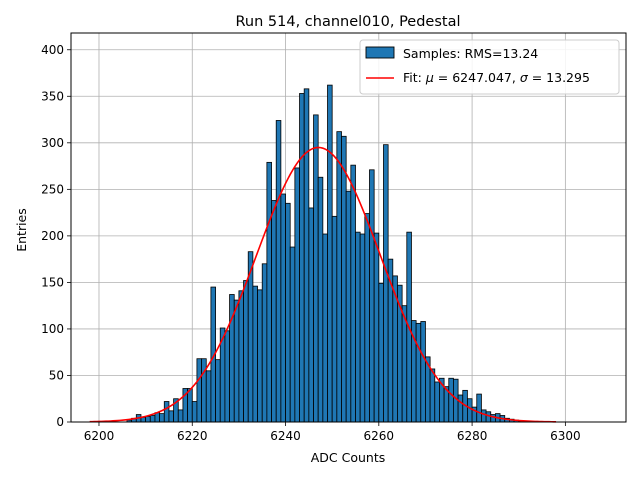 The height and width of the screenshot is (484, 640). What do you see at coordinates (496, 77) in the screenshot?
I see `legend-fit-label: Fit: μ = 6247.047, σ = 13.295` at bounding box center [496, 77].